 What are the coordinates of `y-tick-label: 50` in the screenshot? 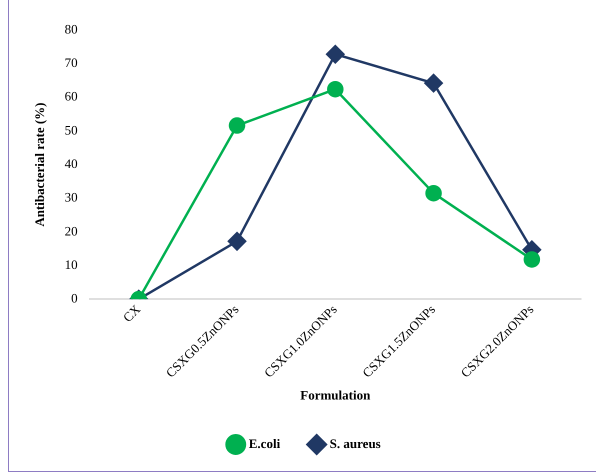 It's located at (71, 130).